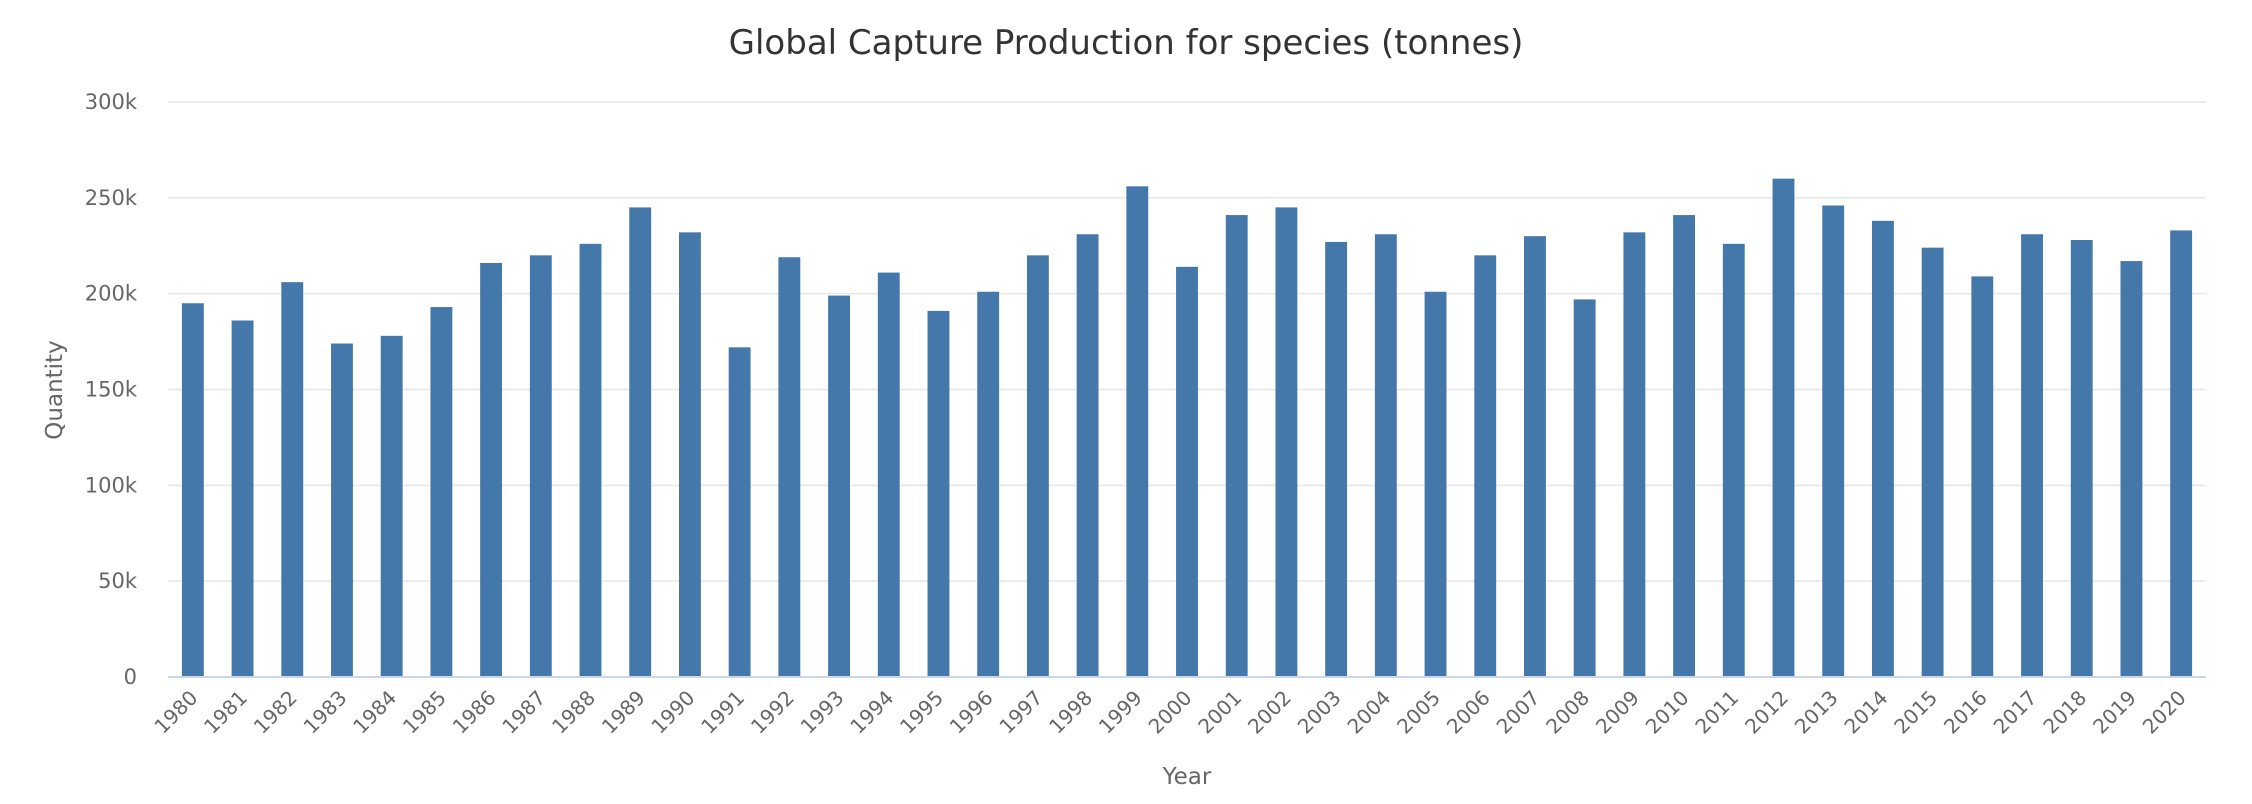 This screenshot has height=804, width=2252. What do you see at coordinates (672, 712) in the screenshot?
I see `x-tick-label: 1990` at bounding box center [672, 712].